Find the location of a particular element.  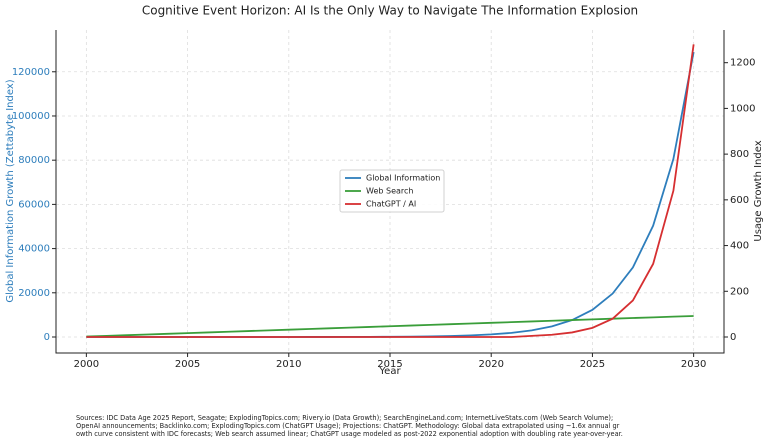

series-line is located at coordinates (390, 326).